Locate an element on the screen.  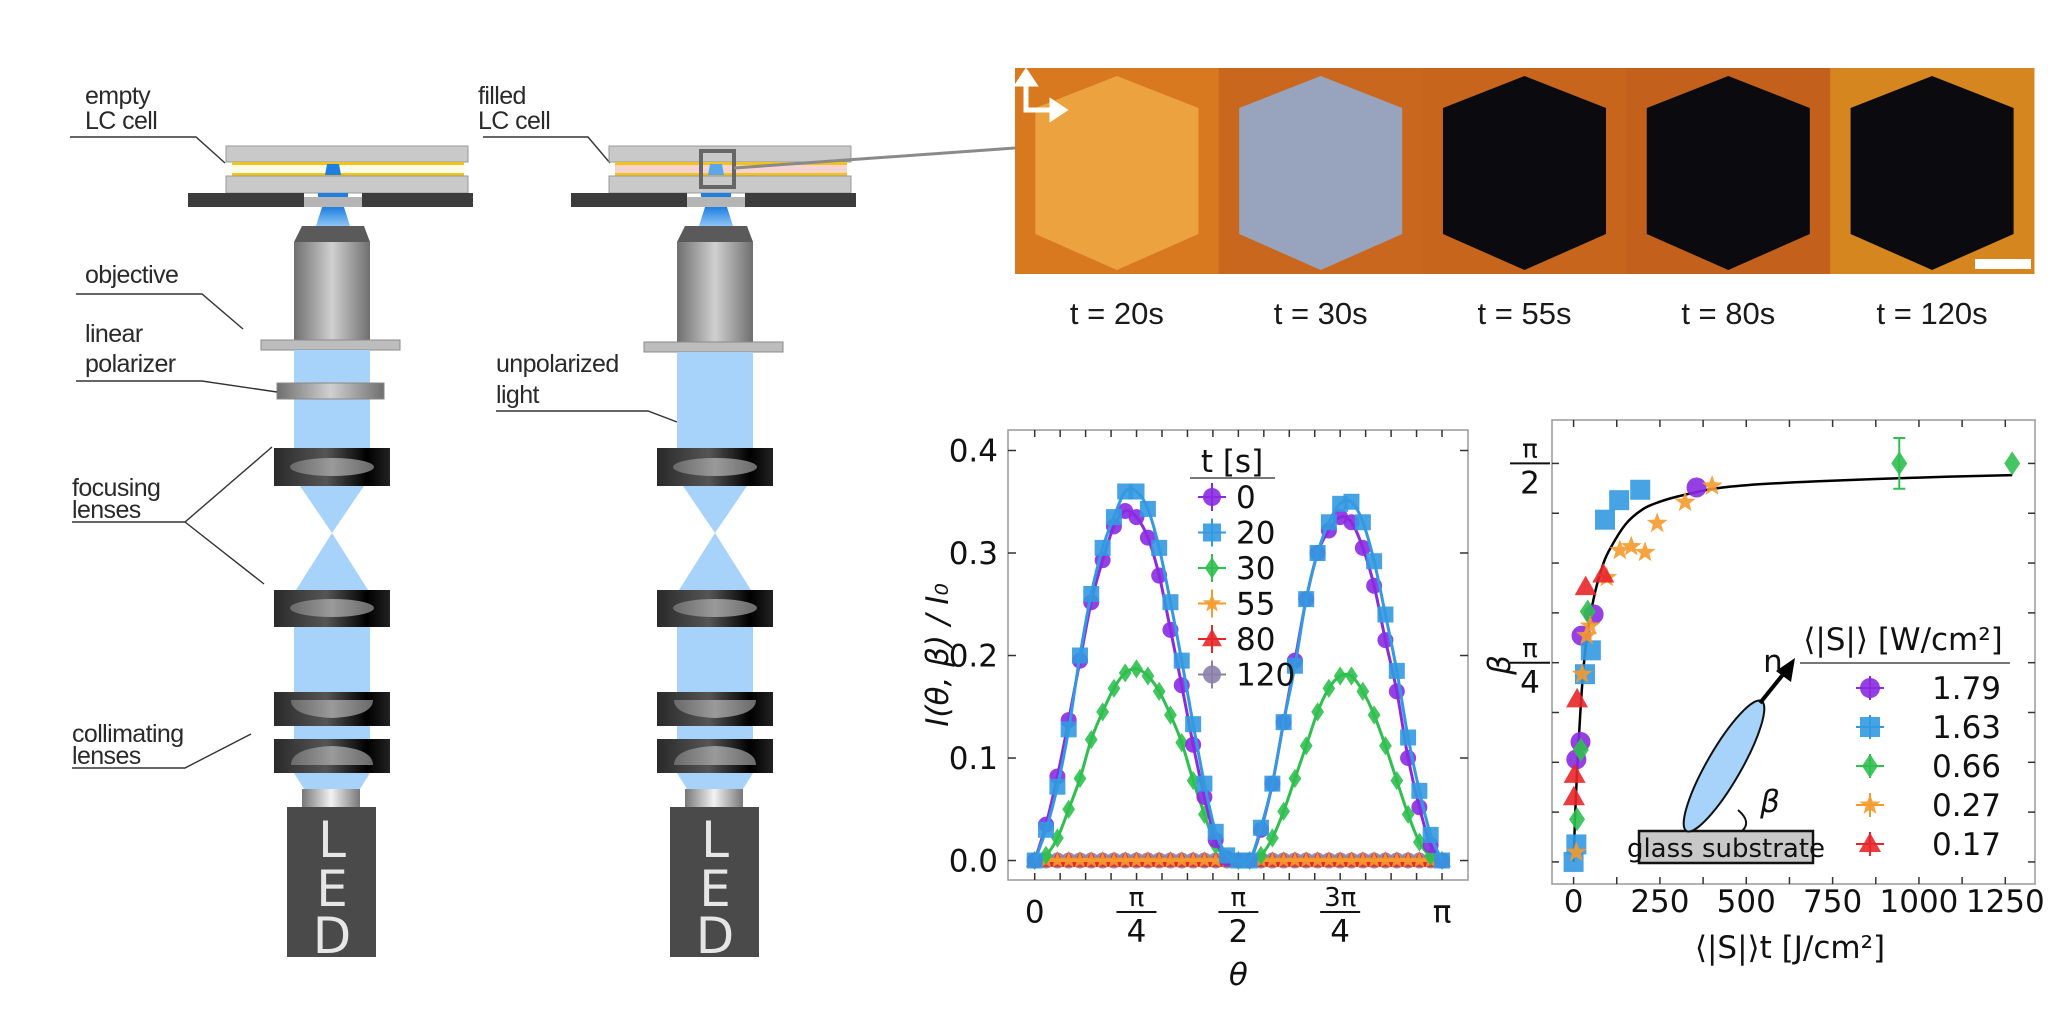
arrow-head-right is located at coordinates (1059, 110).